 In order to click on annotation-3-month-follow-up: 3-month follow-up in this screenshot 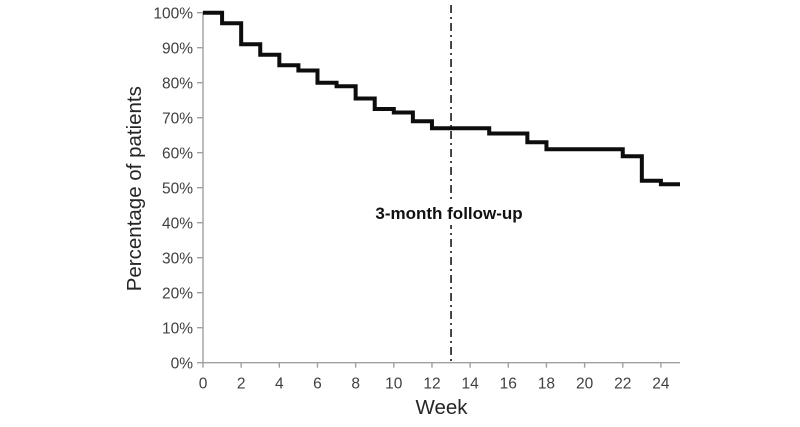, I will do `click(448, 213)`.